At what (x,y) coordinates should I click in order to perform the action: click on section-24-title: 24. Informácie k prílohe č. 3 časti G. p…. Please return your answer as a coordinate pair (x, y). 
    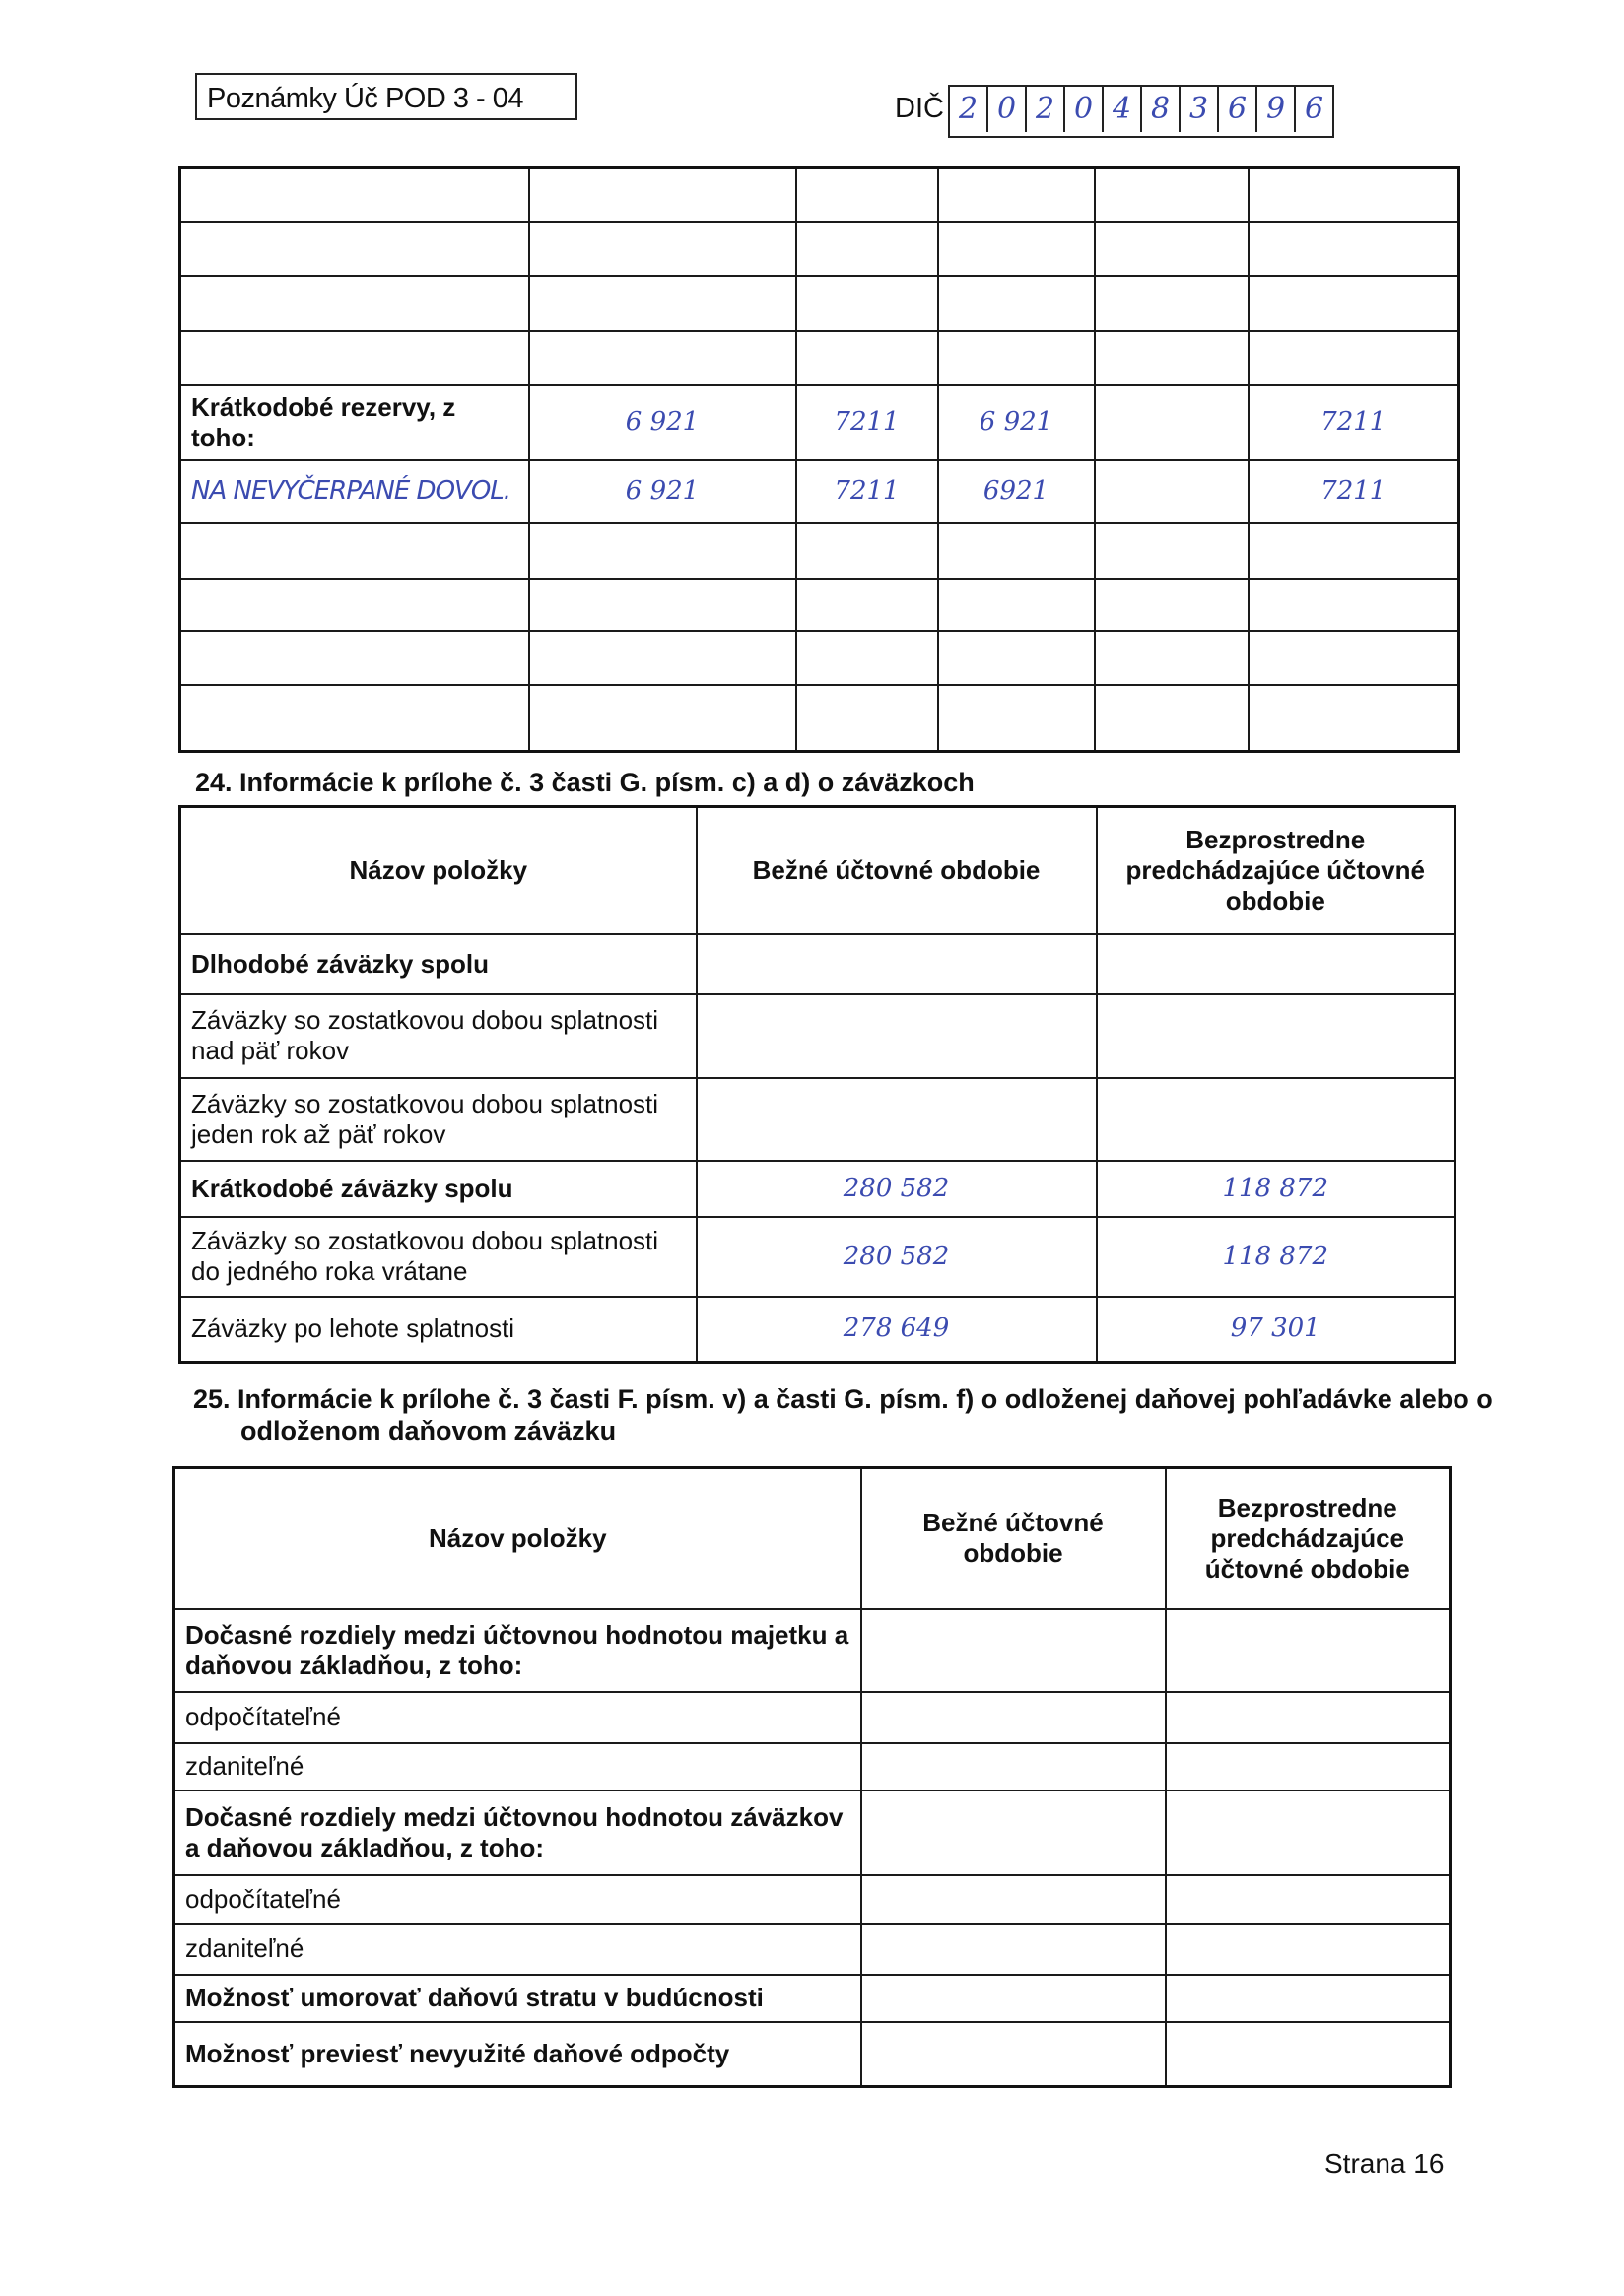
    Looking at the image, I should click on (585, 782).